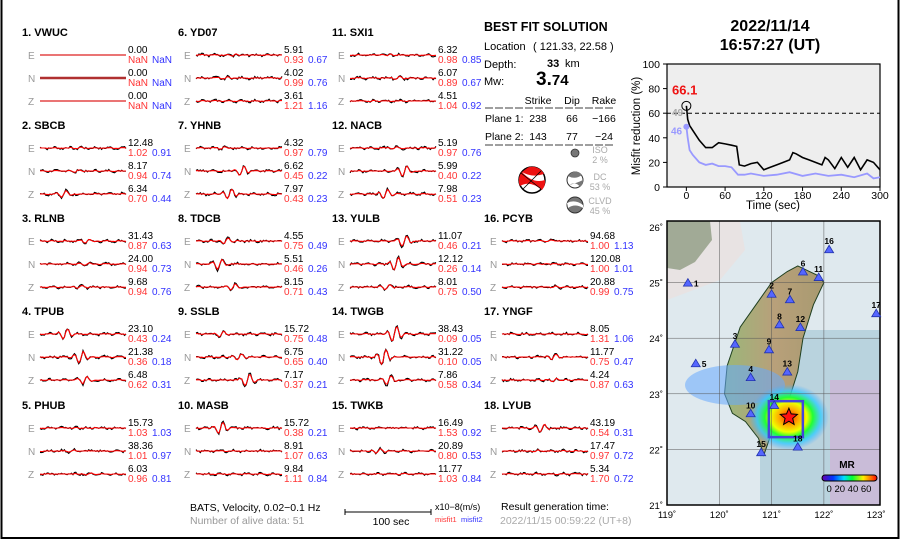 The height and width of the screenshot is (546, 902). I want to click on misfit1-value: 0.93, so click(294, 60).